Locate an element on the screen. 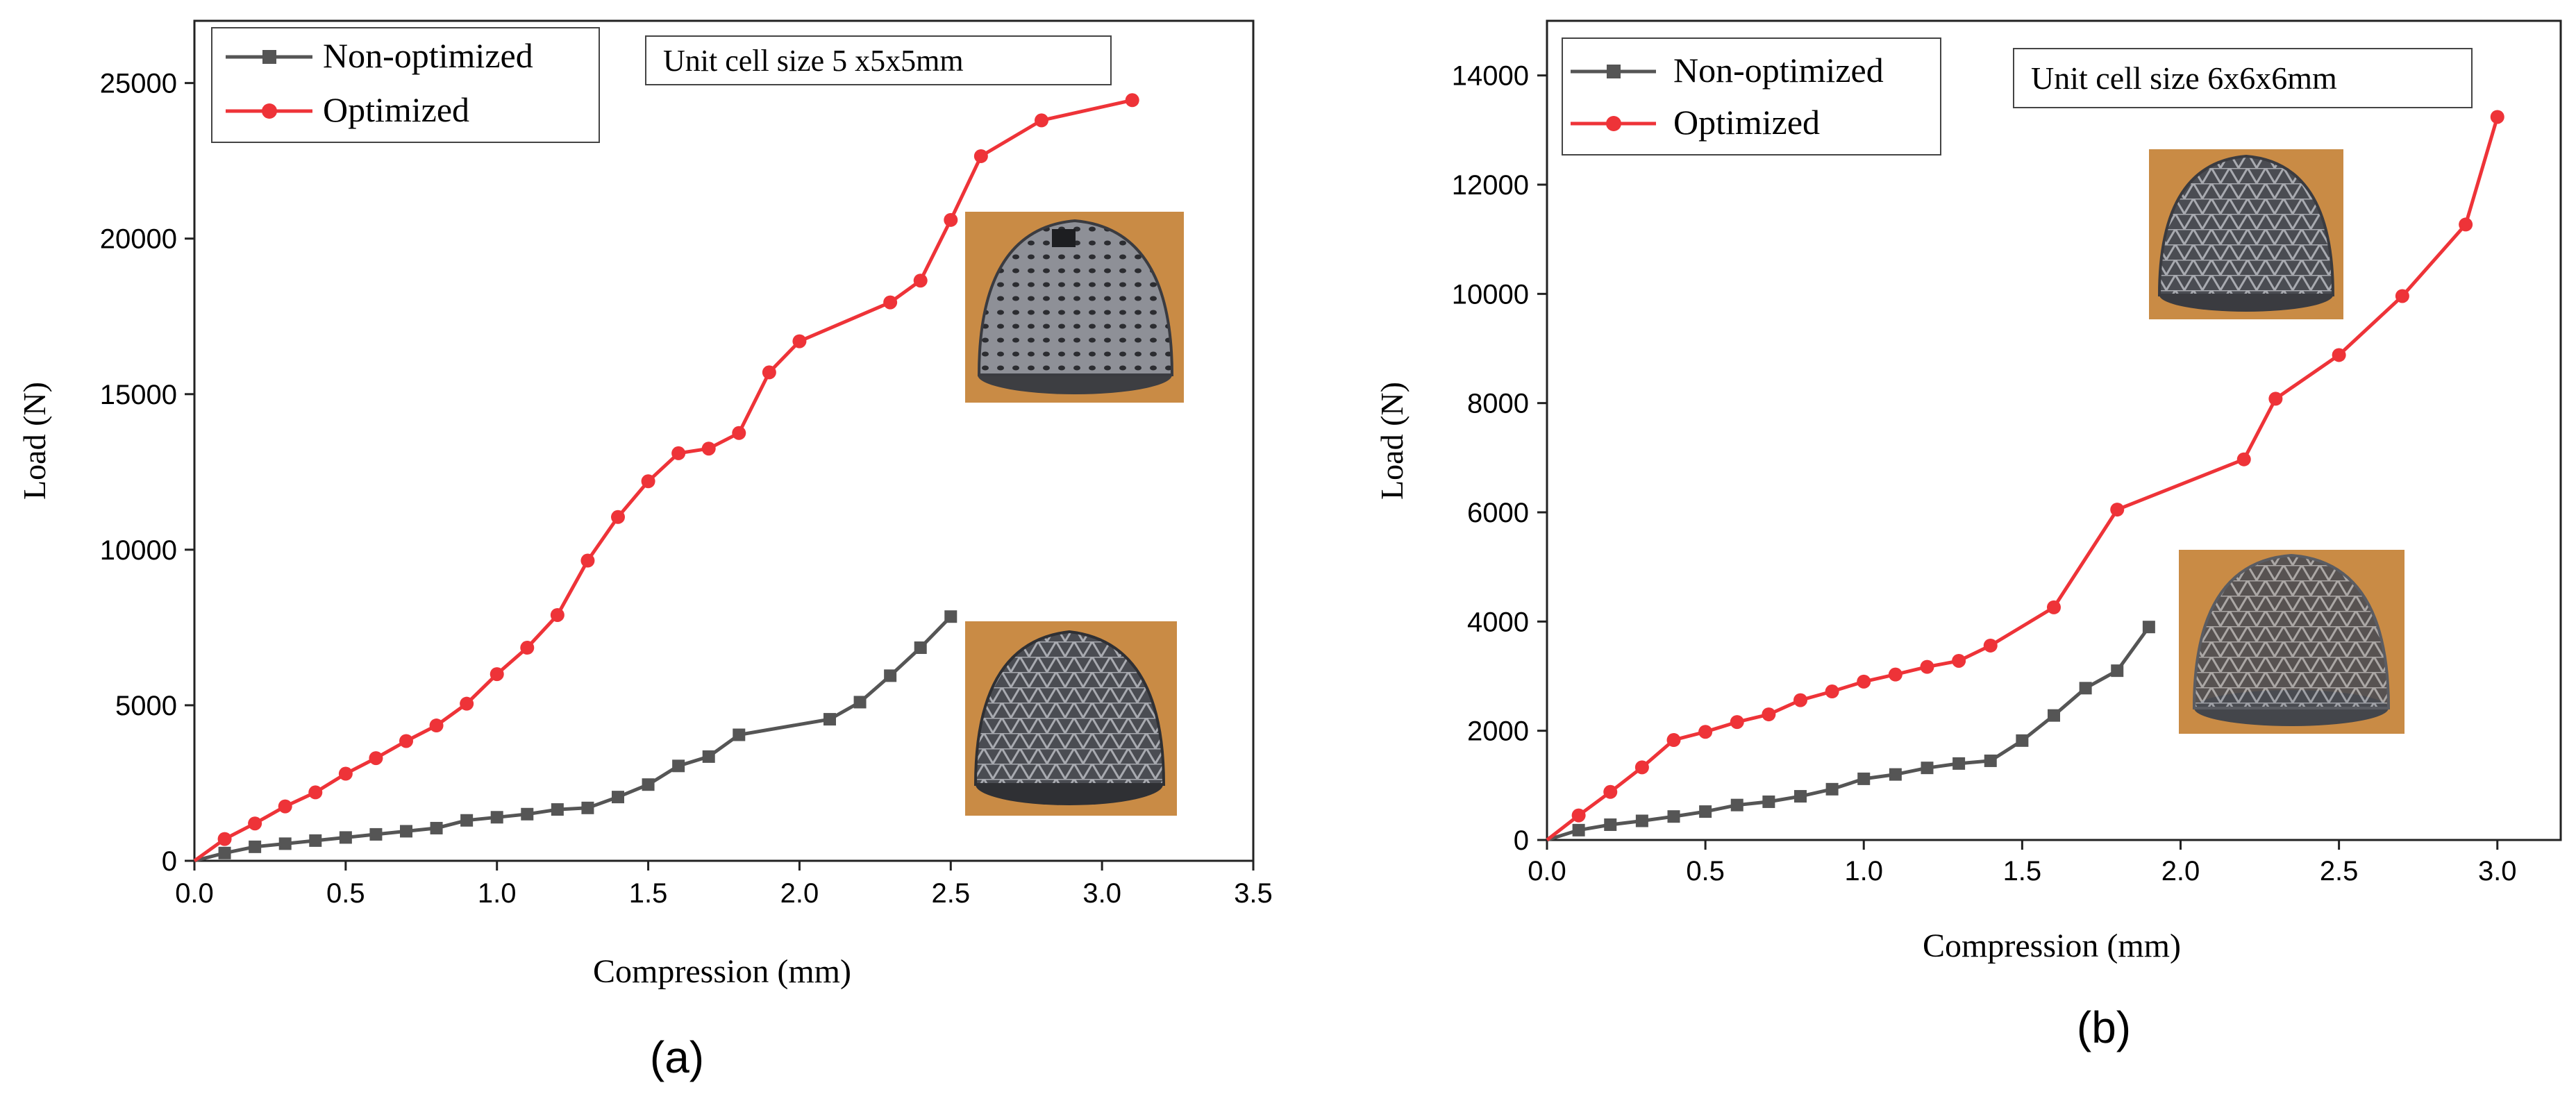  panel-label-a: (a) is located at coordinates (677, 1057).